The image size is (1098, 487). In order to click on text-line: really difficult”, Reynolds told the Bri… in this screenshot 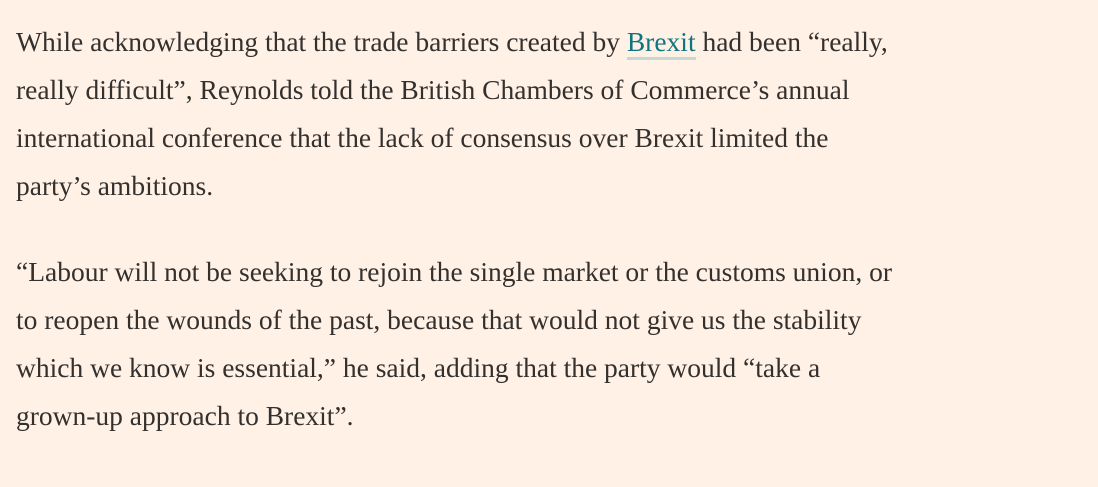, I will do `click(557, 90)`.